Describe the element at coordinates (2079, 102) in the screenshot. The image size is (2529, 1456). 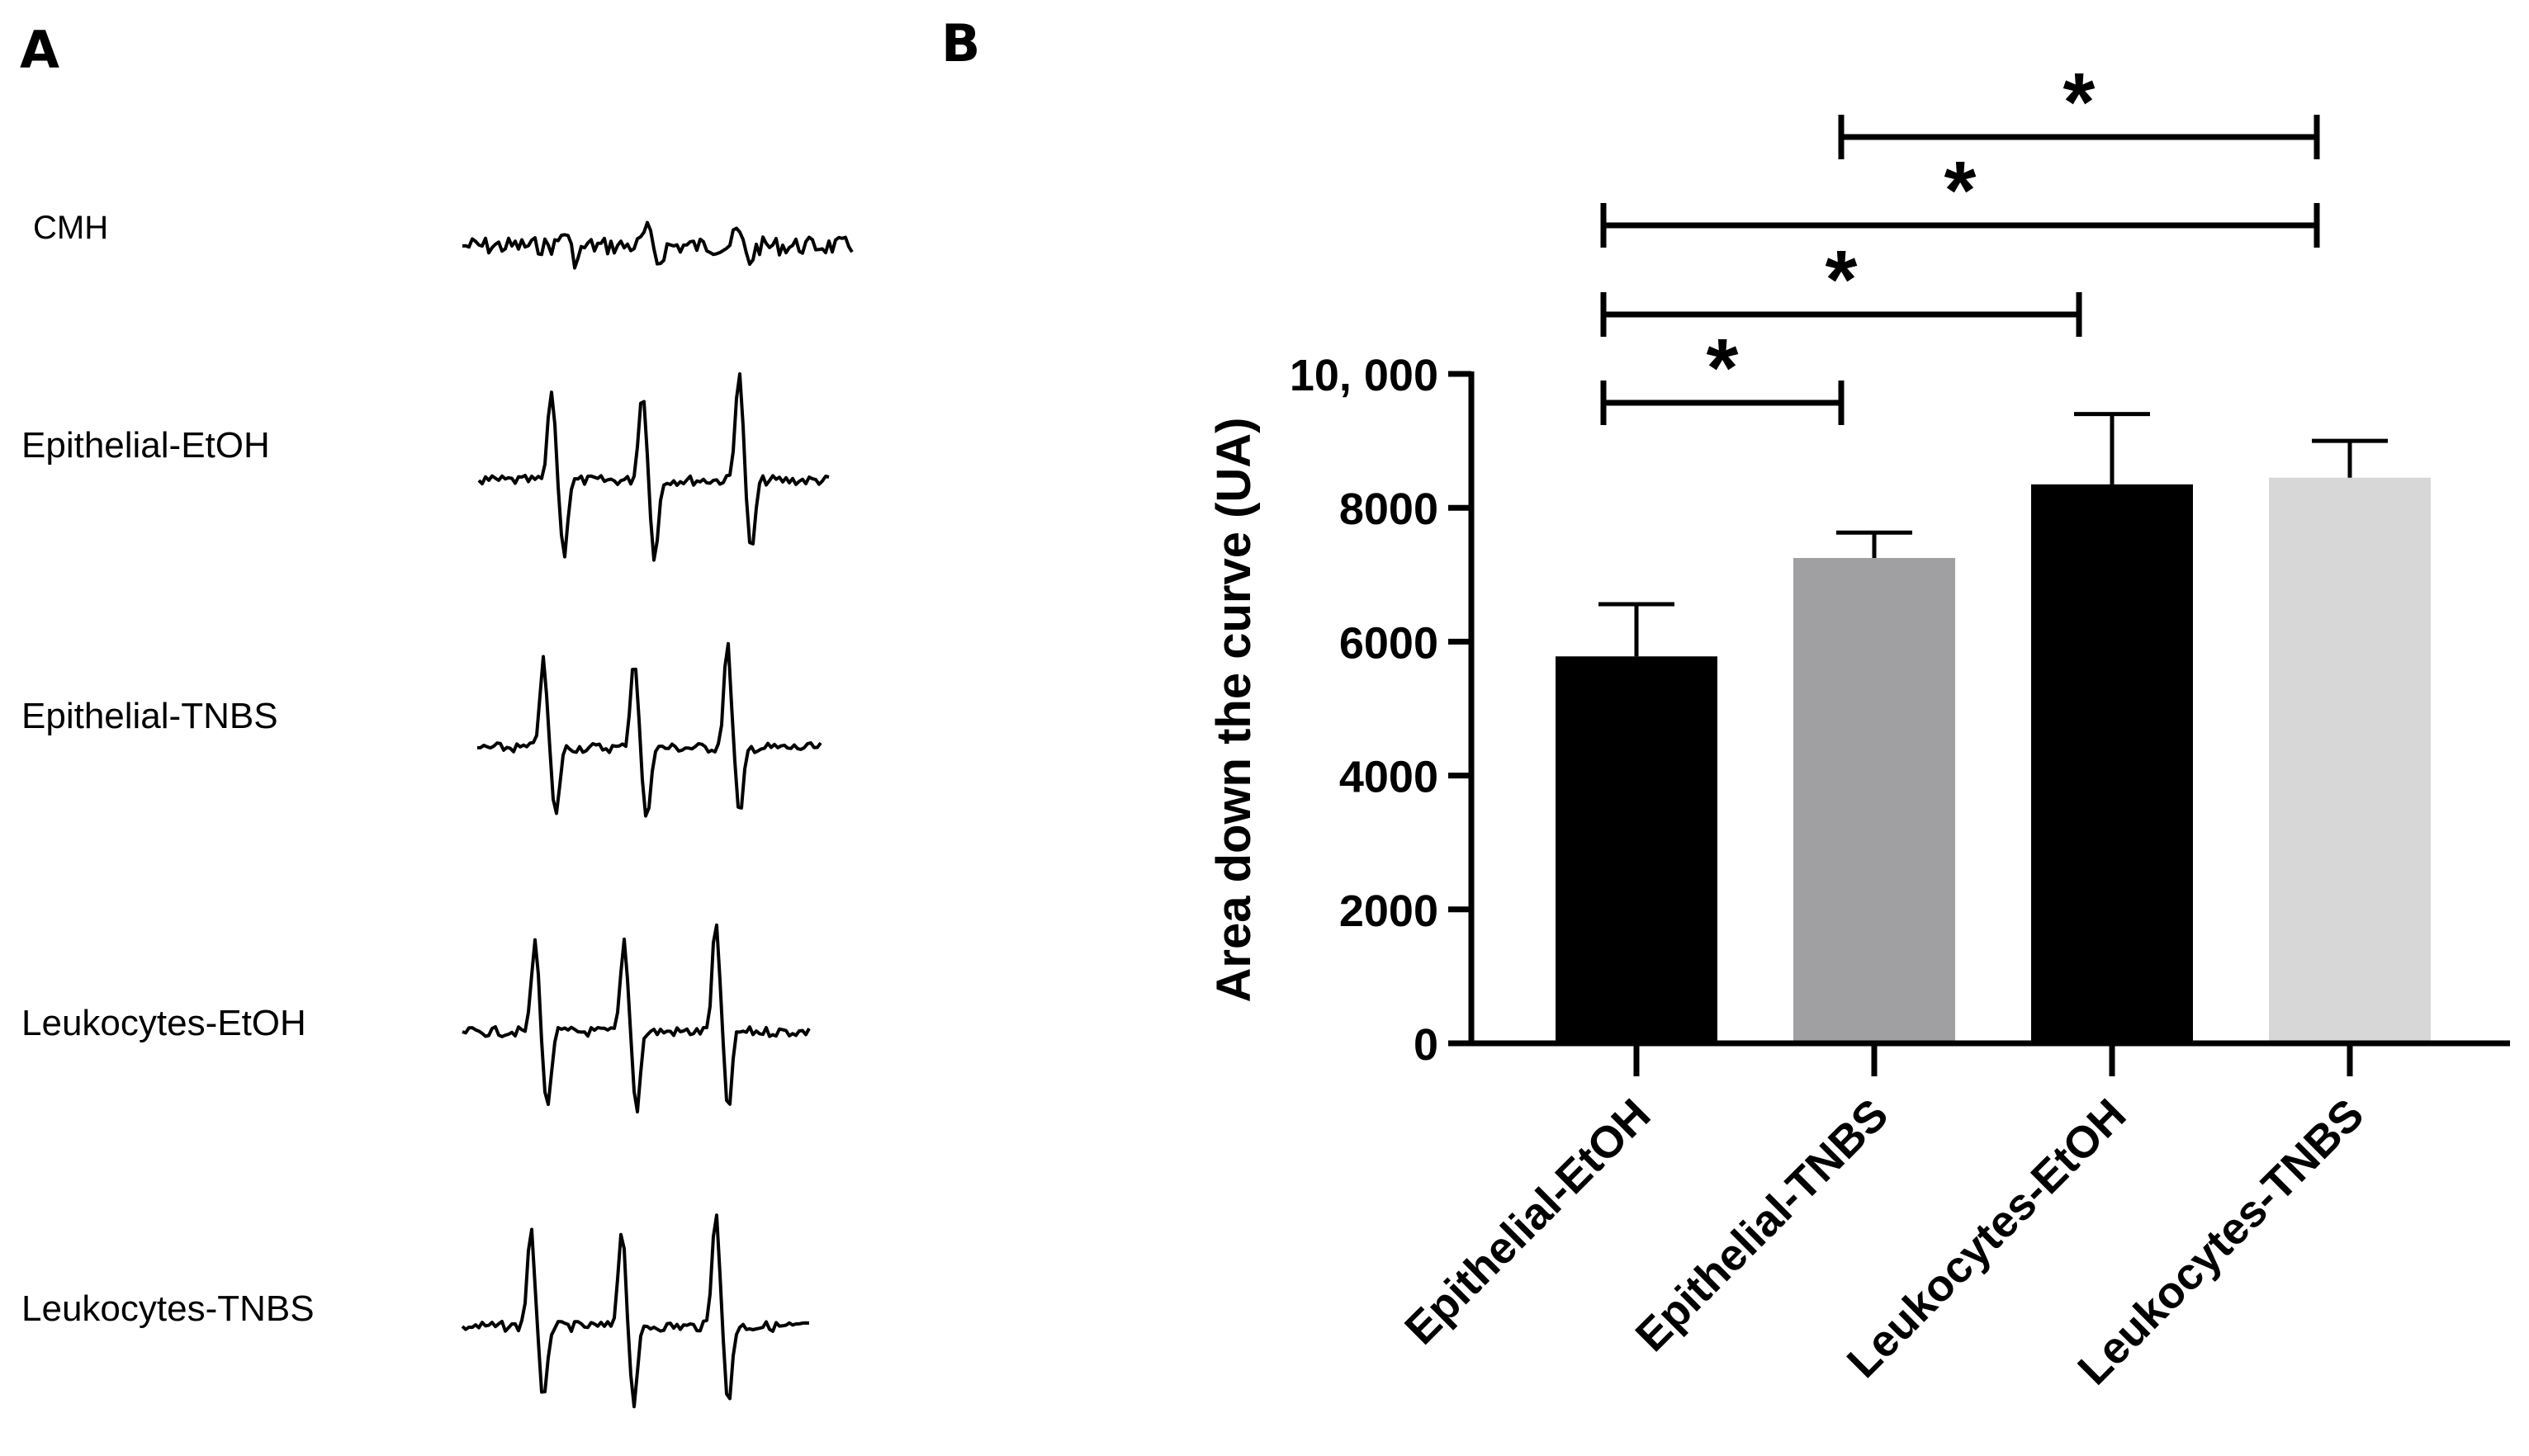
I see `sig-star-3: *` at that location.